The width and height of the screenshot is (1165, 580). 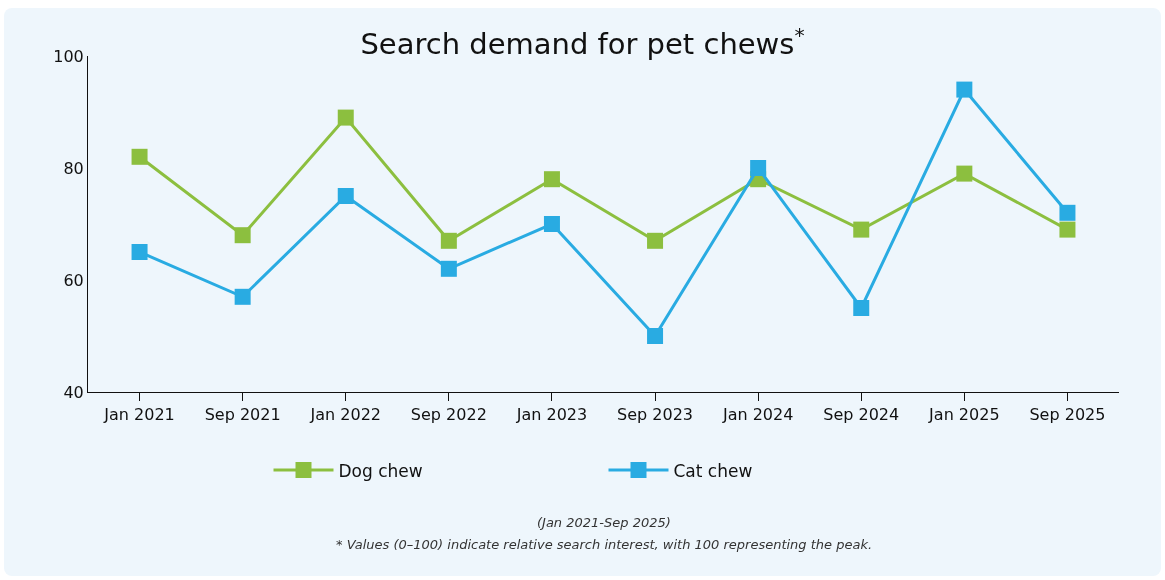 What do you see at coordinates (604, 544) in the screenshot?
I see `text: * Values (0–100) indicate relative search interest, with 100 representing the peak.` at bounding box center [604, 544].